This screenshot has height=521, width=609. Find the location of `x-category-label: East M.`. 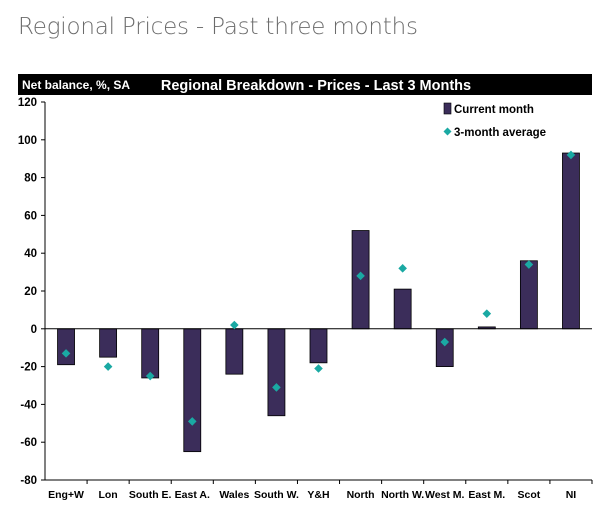

x-category-label: East M. is located at coordinates (486, 495).